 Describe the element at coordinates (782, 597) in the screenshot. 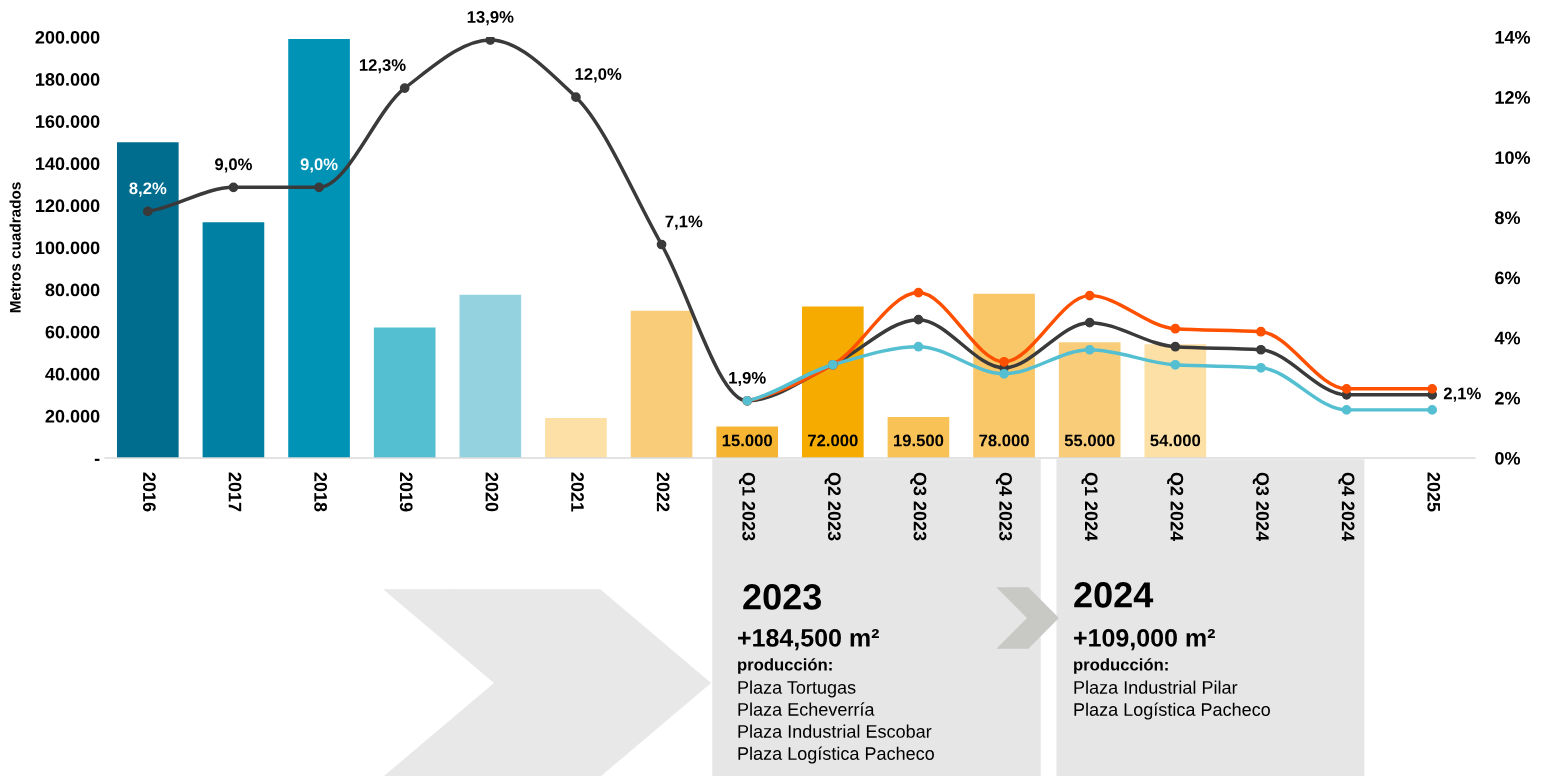

I see `text: 2023` at that location.